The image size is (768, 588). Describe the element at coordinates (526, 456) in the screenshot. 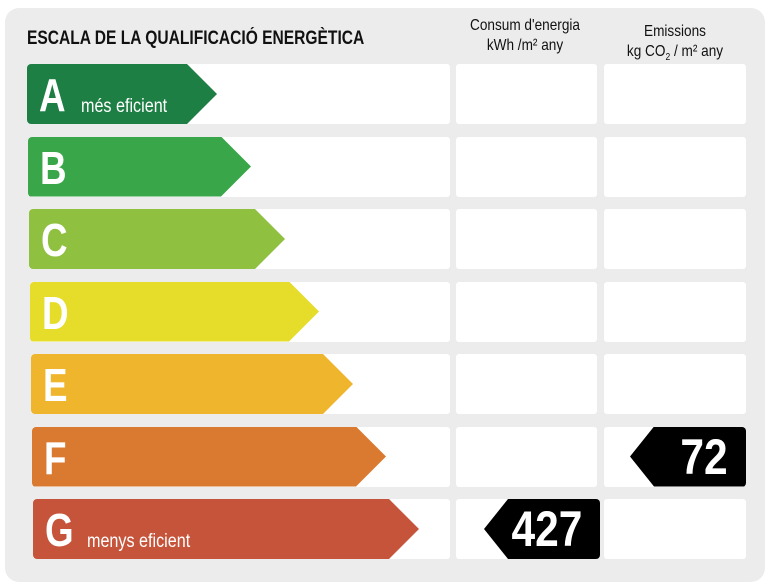

I see `energy-cell-f` at that location.